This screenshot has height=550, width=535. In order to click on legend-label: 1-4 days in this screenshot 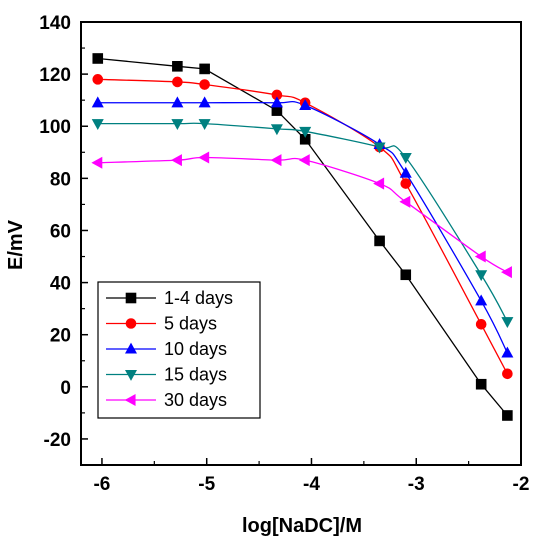, I will do `click(198, 298)`.